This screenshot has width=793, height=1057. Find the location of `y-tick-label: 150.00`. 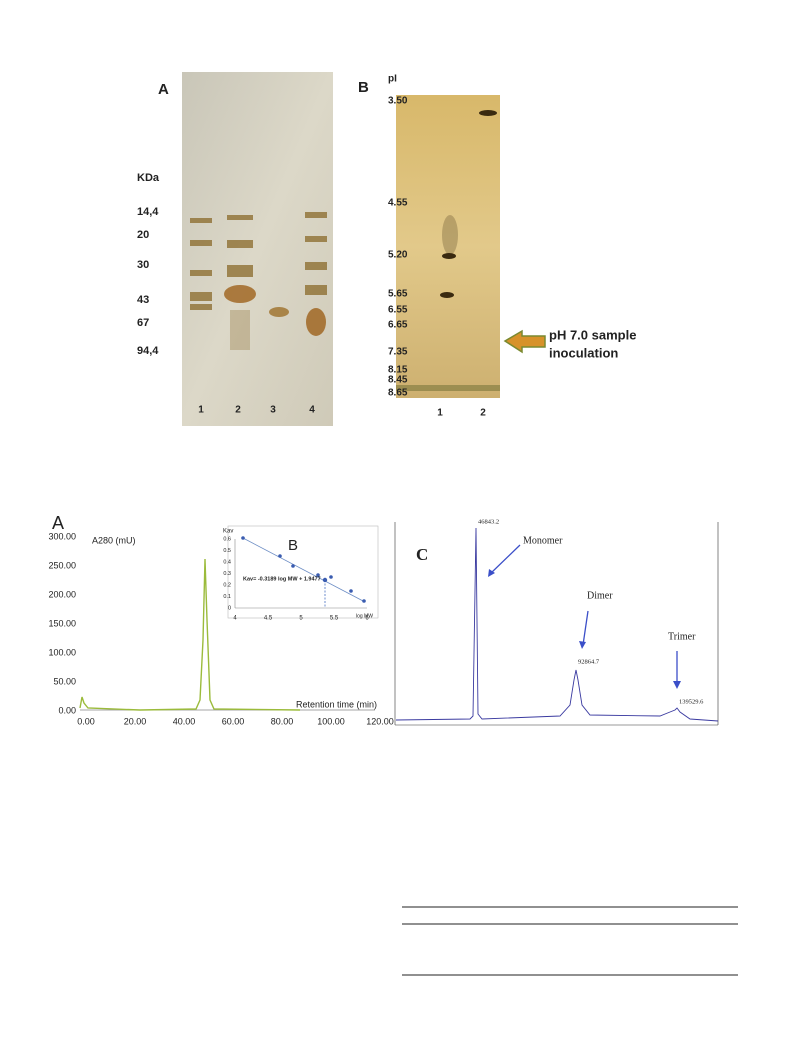

y-tick-label: 150.00 is located at coordinates (62, 623).